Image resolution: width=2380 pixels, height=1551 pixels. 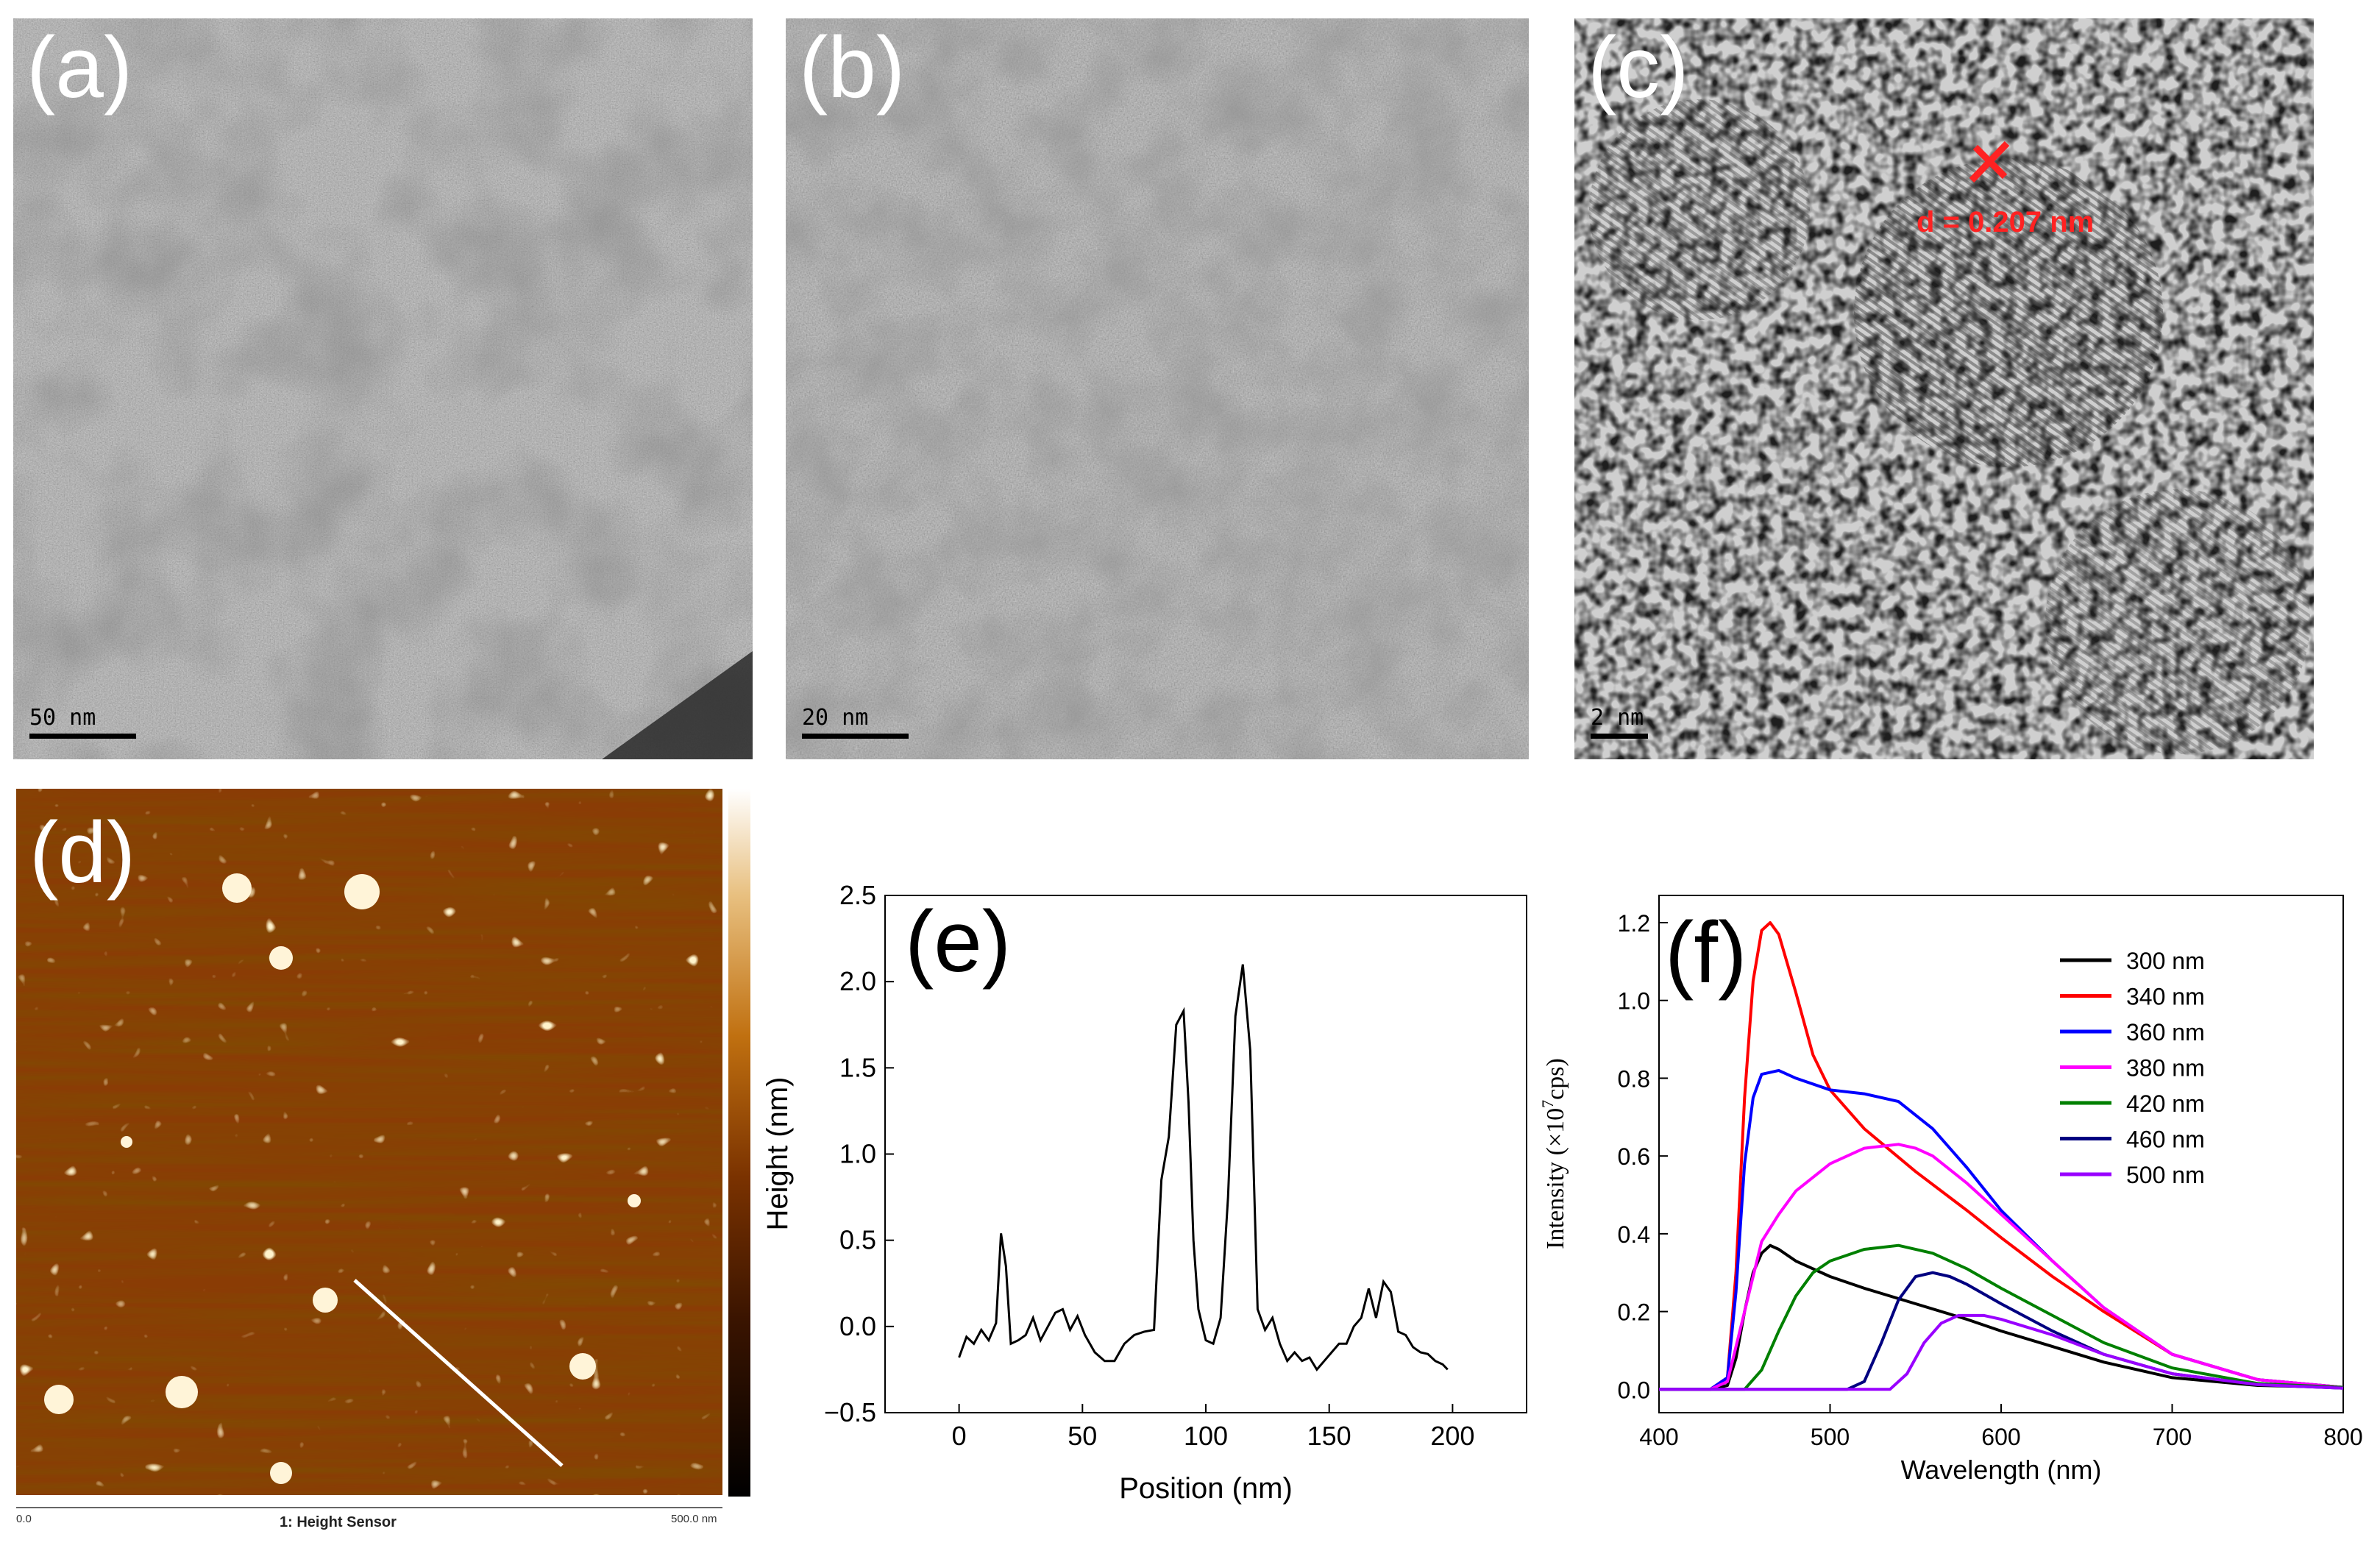 I want to click on chart-f-ylabel-tail: cps), so click(x=1556, y=1079).